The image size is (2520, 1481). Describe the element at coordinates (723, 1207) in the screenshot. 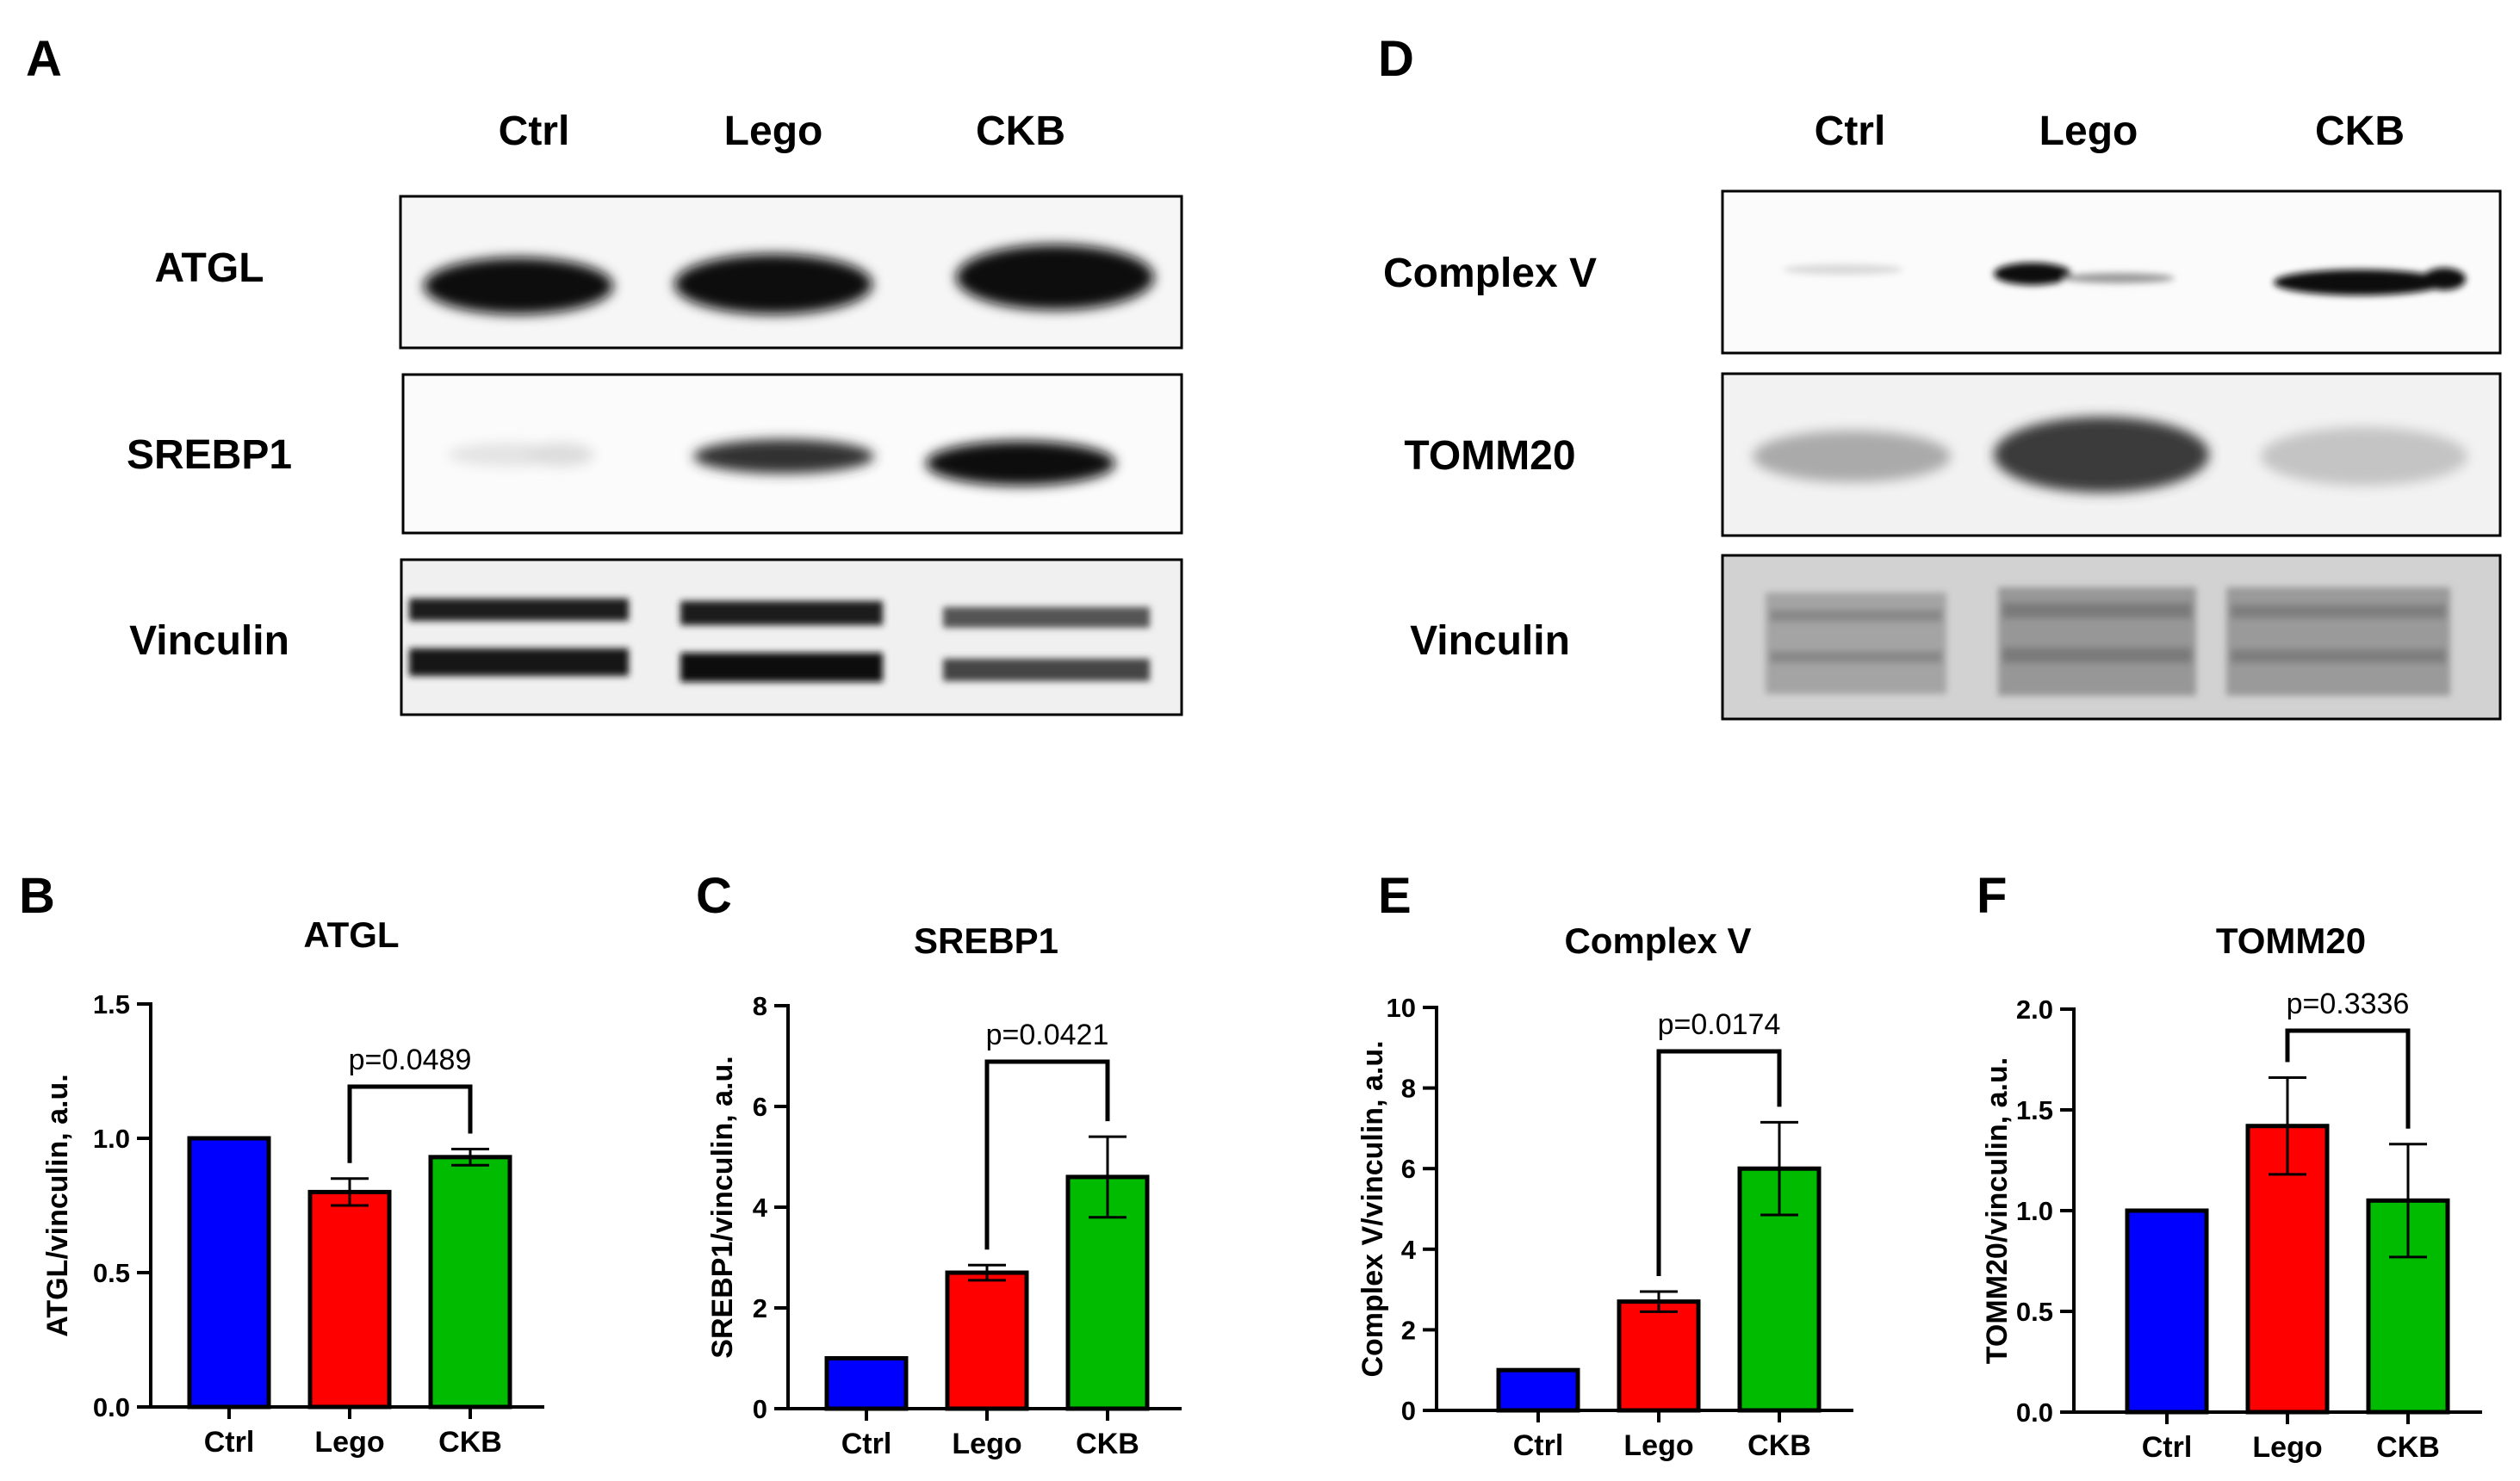

I see `y-axis-label: SREBP1/vinculin, a.u.` at that location.